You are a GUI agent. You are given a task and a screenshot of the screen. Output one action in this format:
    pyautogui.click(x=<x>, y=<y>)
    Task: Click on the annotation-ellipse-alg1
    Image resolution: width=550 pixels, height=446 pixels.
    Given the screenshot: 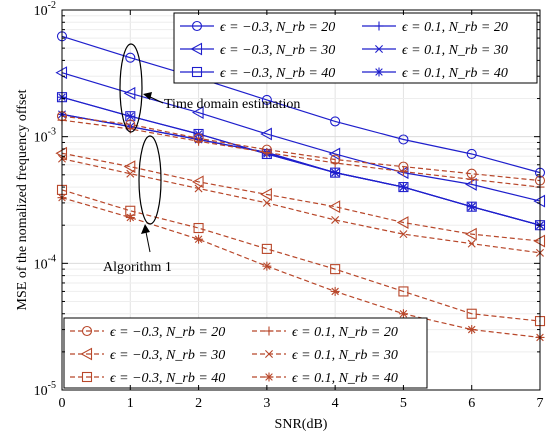 What is the action you would take?
    pyautogui.click(x=150, y=180)
    